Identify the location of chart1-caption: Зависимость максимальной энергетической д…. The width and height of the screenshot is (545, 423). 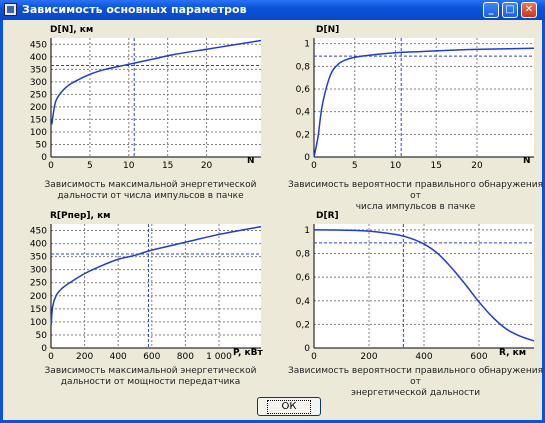
(150, 190).